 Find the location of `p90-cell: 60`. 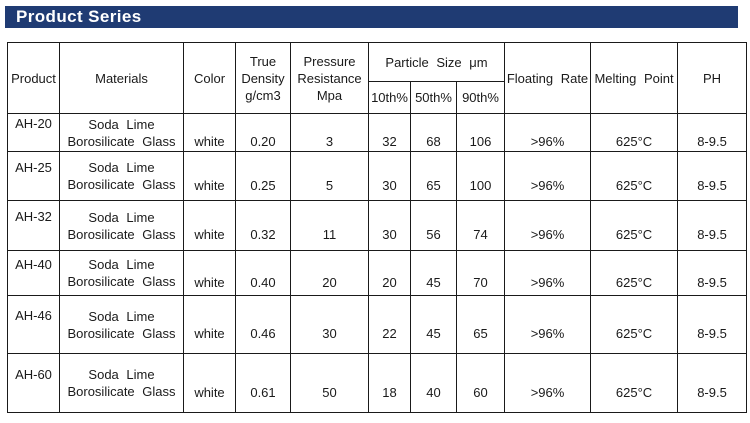

p90-cell: 60 is located at coordinates (480, 383).